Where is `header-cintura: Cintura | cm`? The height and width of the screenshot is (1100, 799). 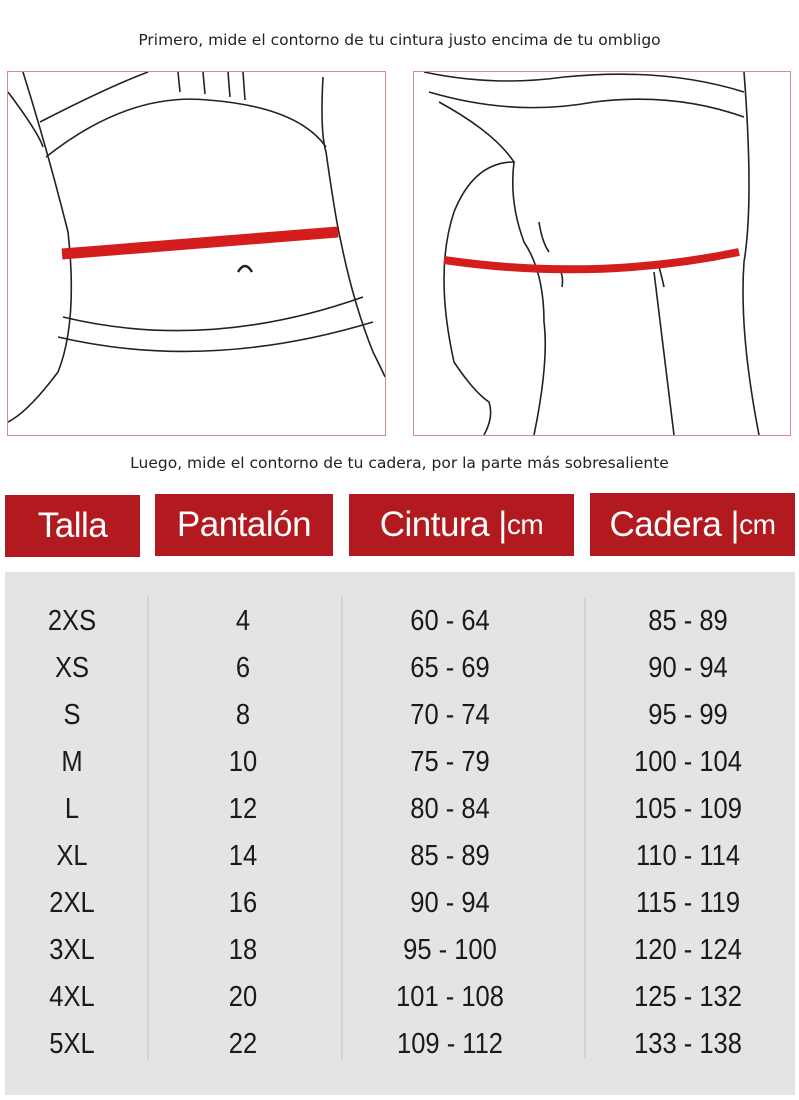
header-cintura: Cintura | cm is located at coordinates (461, 525).